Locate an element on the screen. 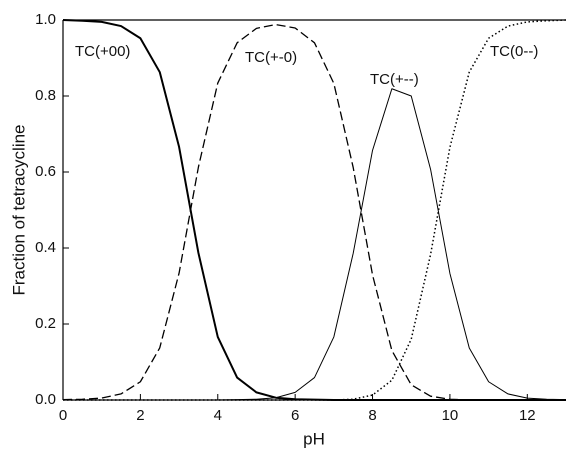  y-tick-label: 0.4 is located at coordinates (45, 247).